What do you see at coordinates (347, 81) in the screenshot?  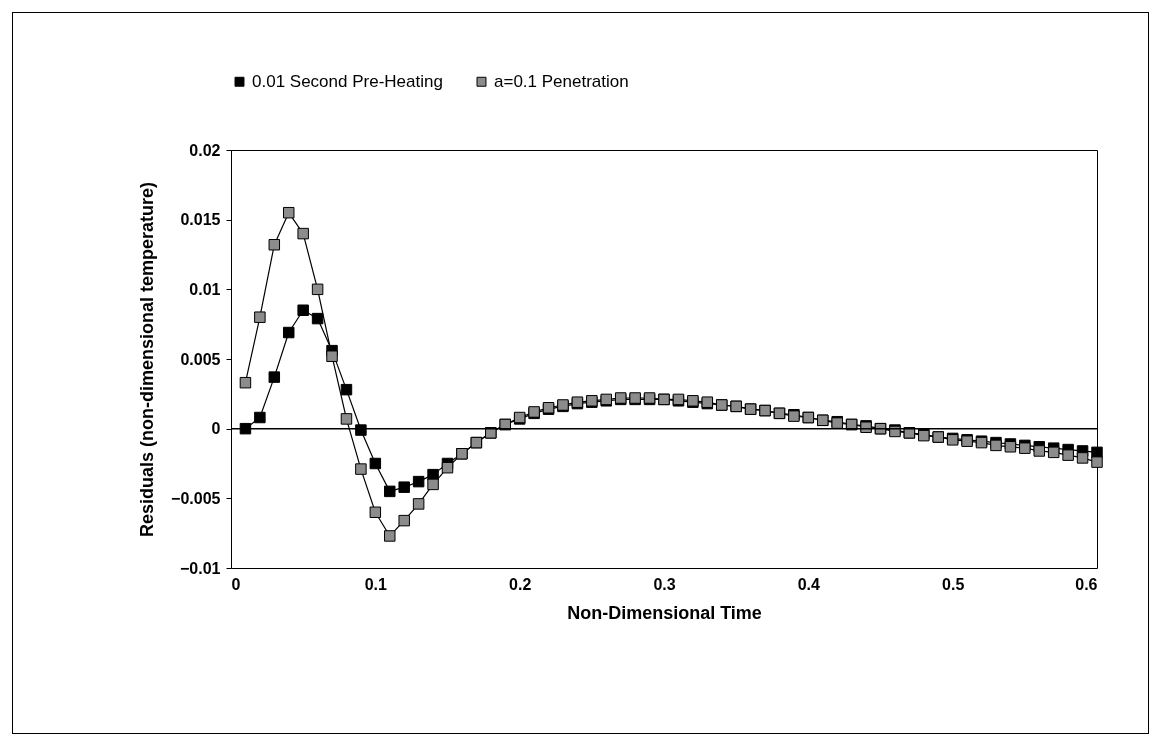 I see `legend-label: 0.01 Second Pre-Heating` at bounding box center [347, 81].